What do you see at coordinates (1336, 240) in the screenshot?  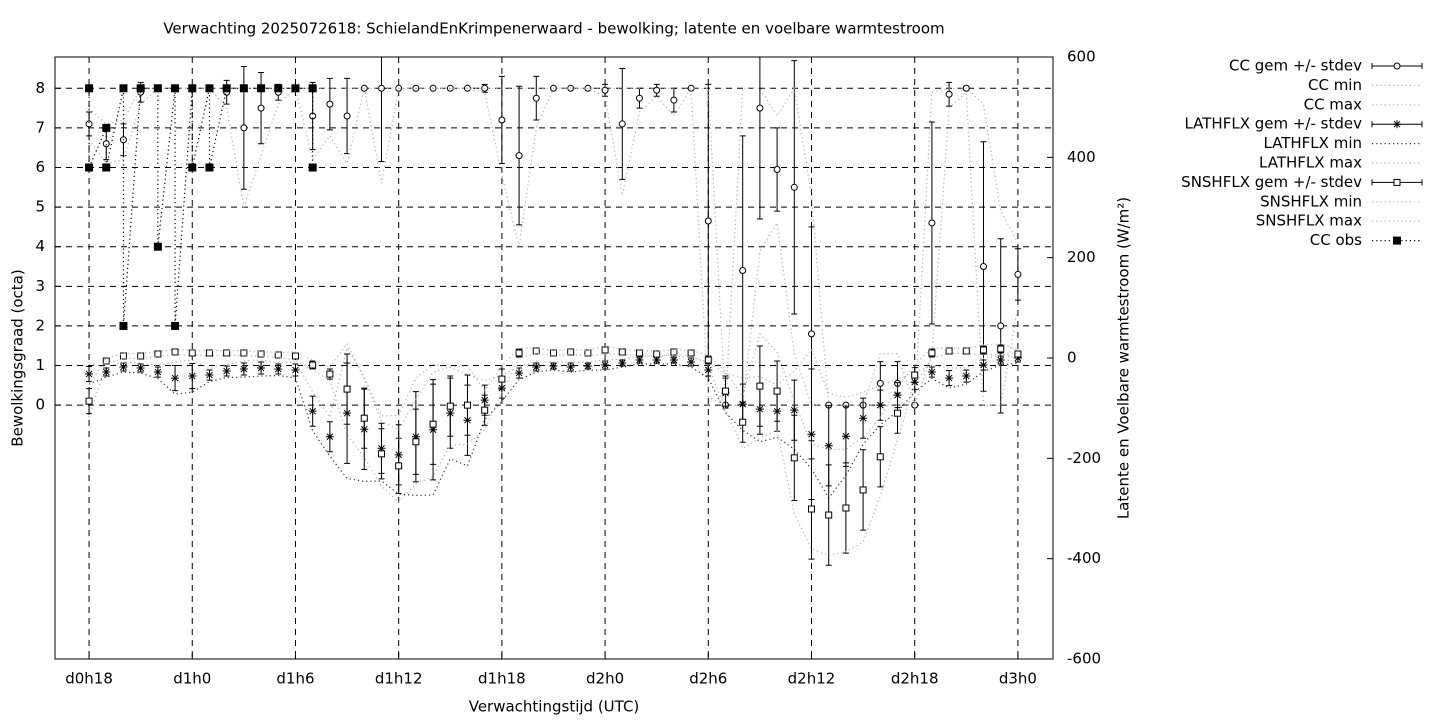 I see `legend-label: CC obs` at bounding box center [1336, 240].